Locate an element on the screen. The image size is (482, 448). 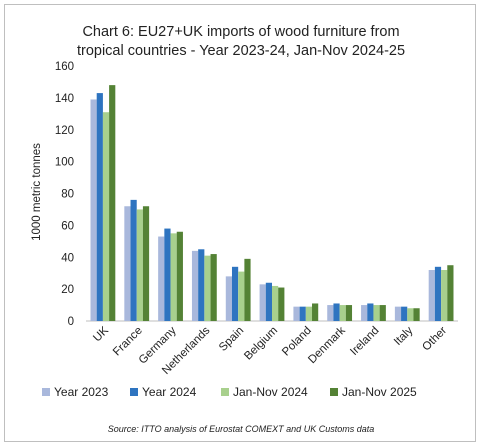
y-tick-label: 20 is located at coordinates (67, 290).